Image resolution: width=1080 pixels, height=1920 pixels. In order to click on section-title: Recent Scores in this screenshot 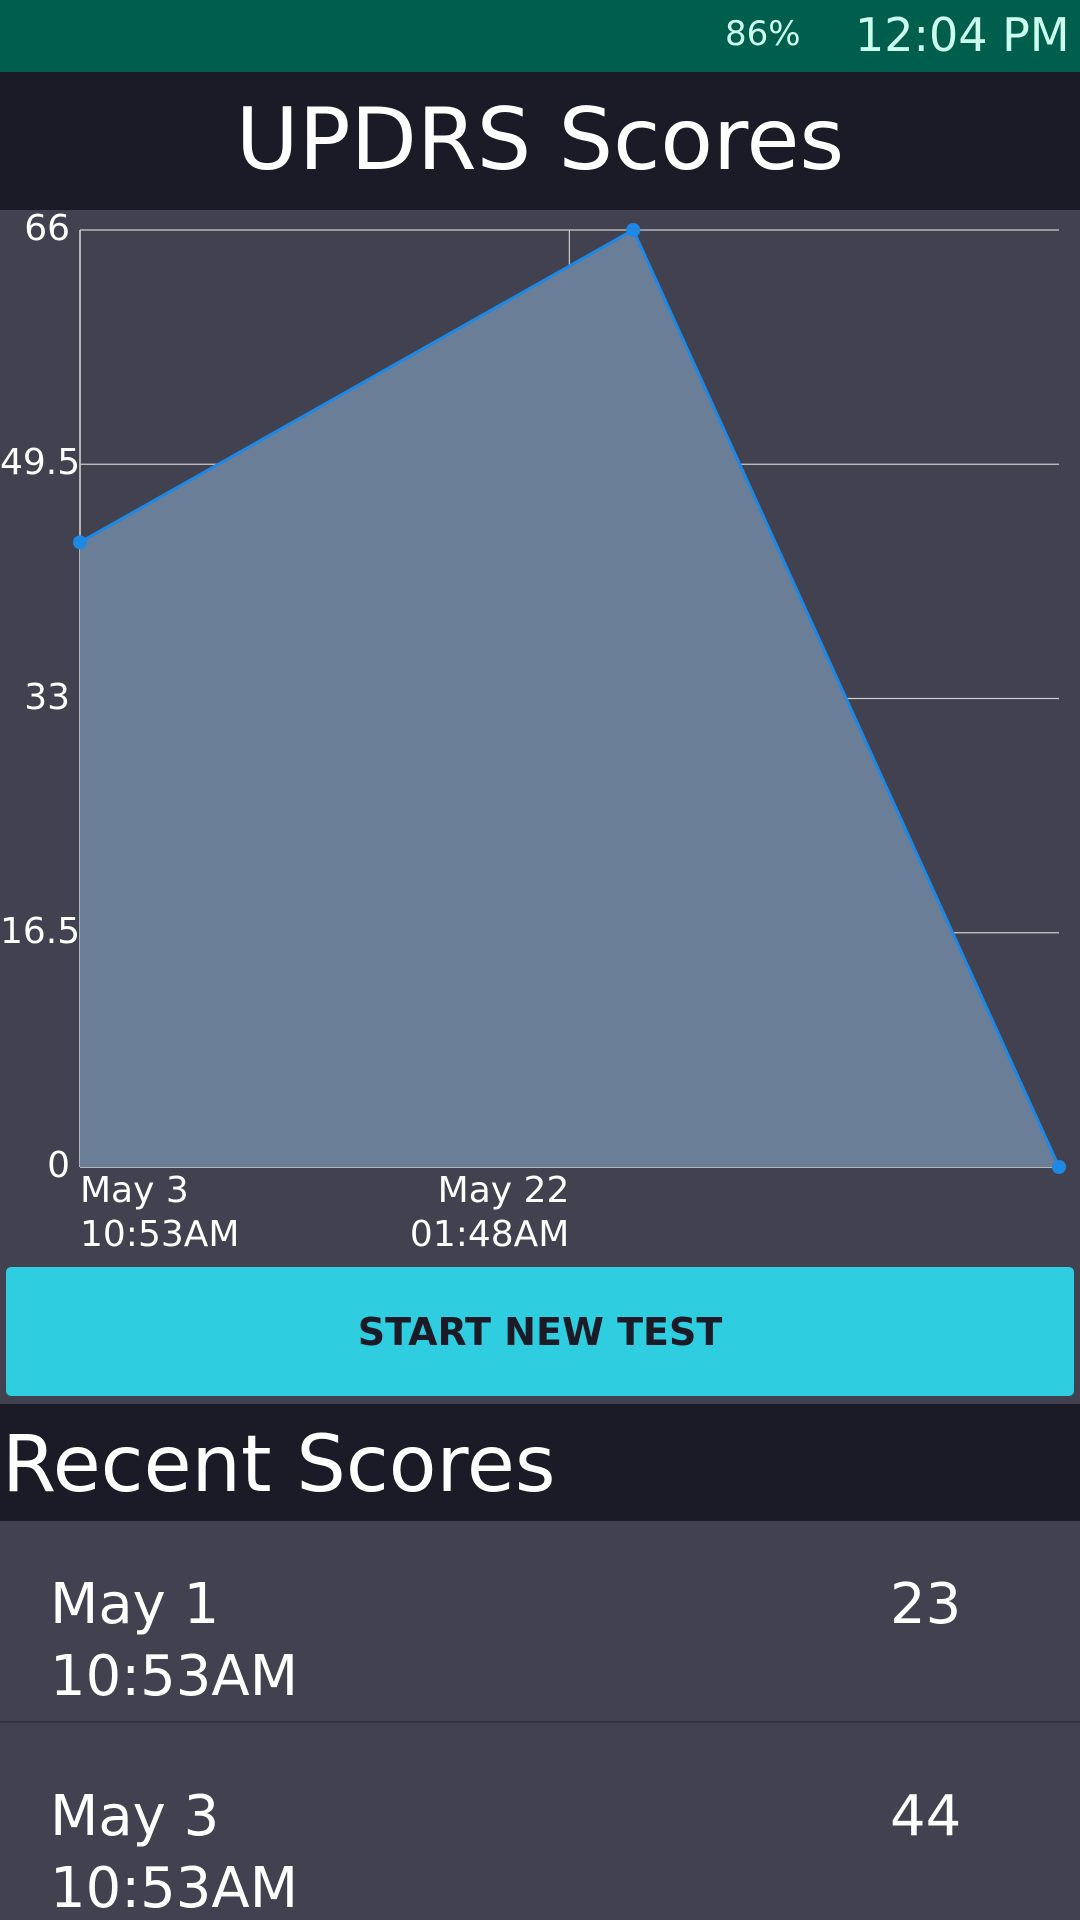, I will do `click(279, 1465)`.